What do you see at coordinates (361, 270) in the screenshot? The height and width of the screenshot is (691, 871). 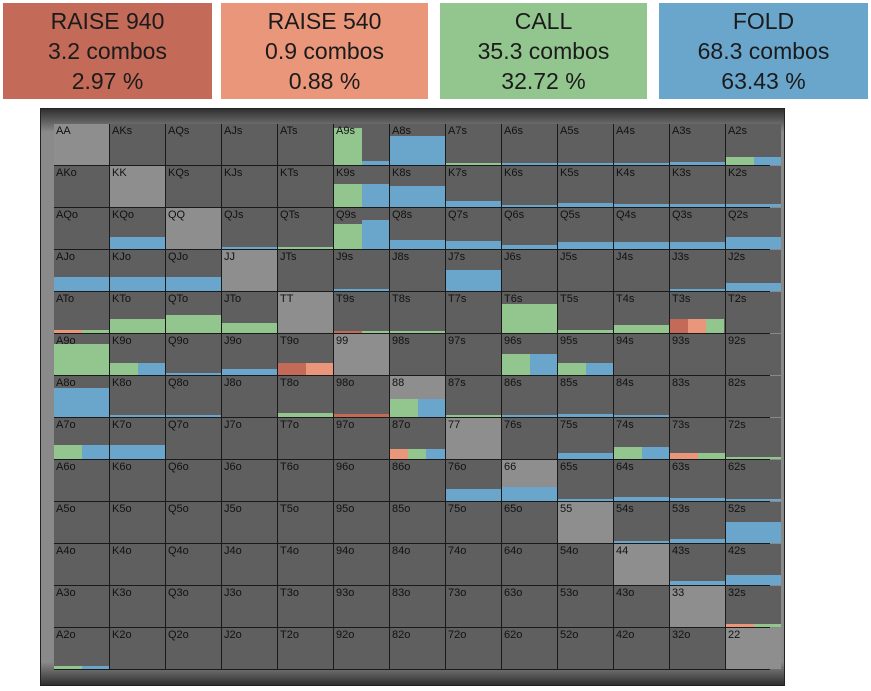 I see `hand-cell-j9s: J9s` at bounding box center [361, 270].